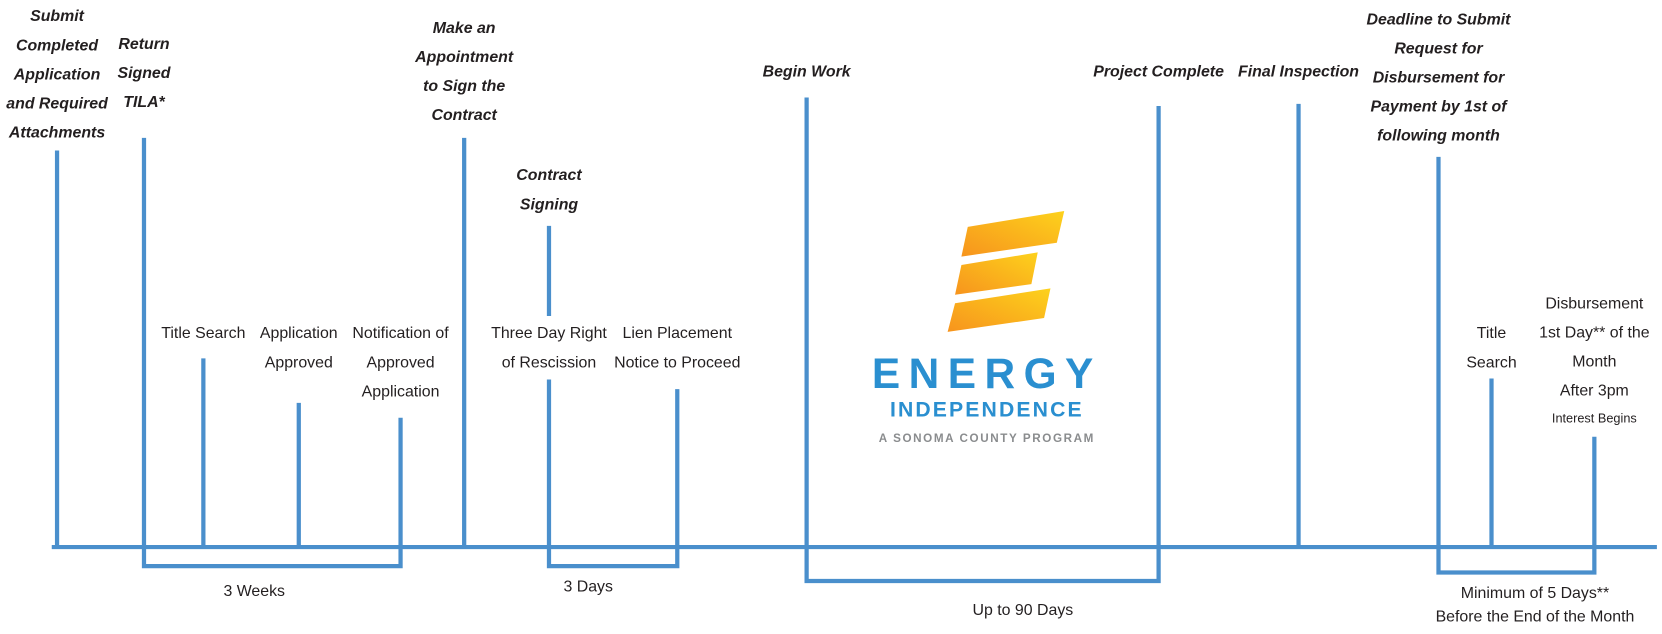  Describe the element at coordinates (588, 587) in the screenshot. I see `span-label: 3 Days` at that location.